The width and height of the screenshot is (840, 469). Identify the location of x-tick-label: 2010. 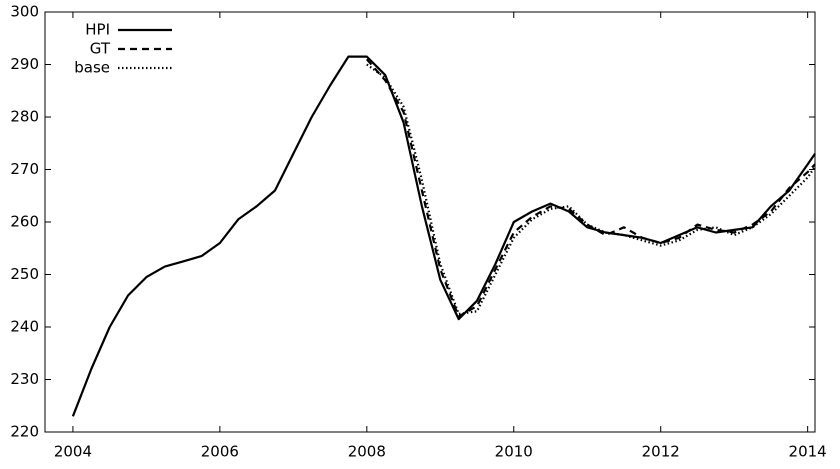
(514, 452).